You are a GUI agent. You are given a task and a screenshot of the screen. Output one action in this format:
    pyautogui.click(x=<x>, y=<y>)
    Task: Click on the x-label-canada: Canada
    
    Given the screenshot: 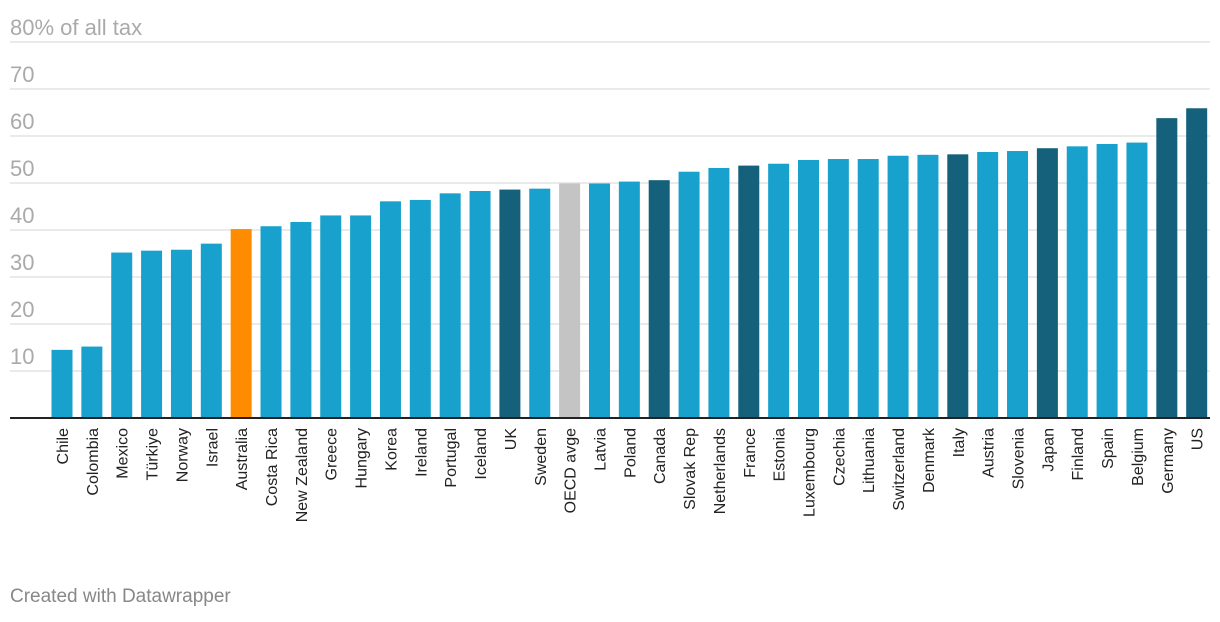 What is the action you would take?
    pyautogui.click(x=660, y=456)
    